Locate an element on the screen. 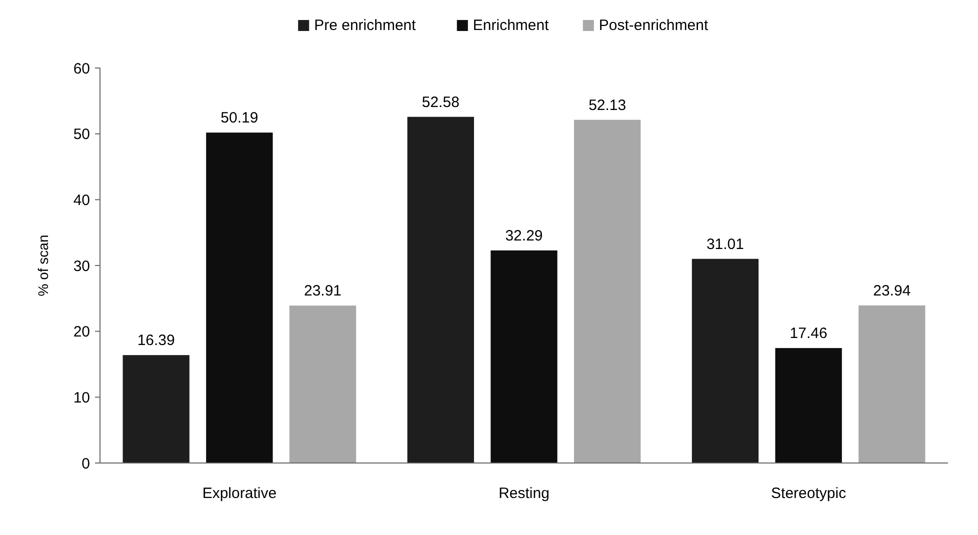 The width and height of the screenshot is (978, 535). y-axis-title: % of scan is located at coordinates (43, 265).